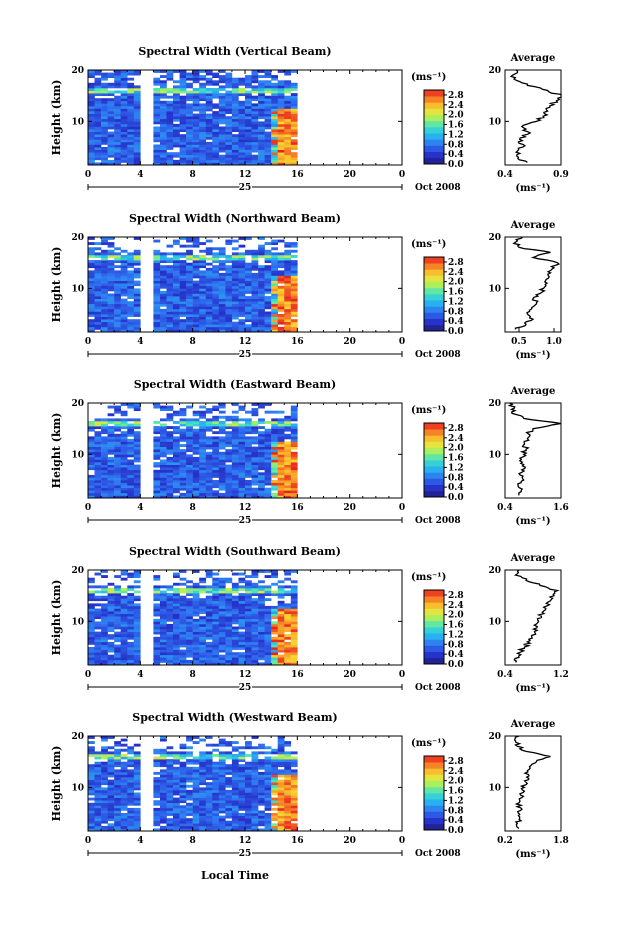  What do you see at coordinates (456, 263) in the screenshot?
I see `colorbar-tick-label: 2.8` at bounding box center [456, 263].